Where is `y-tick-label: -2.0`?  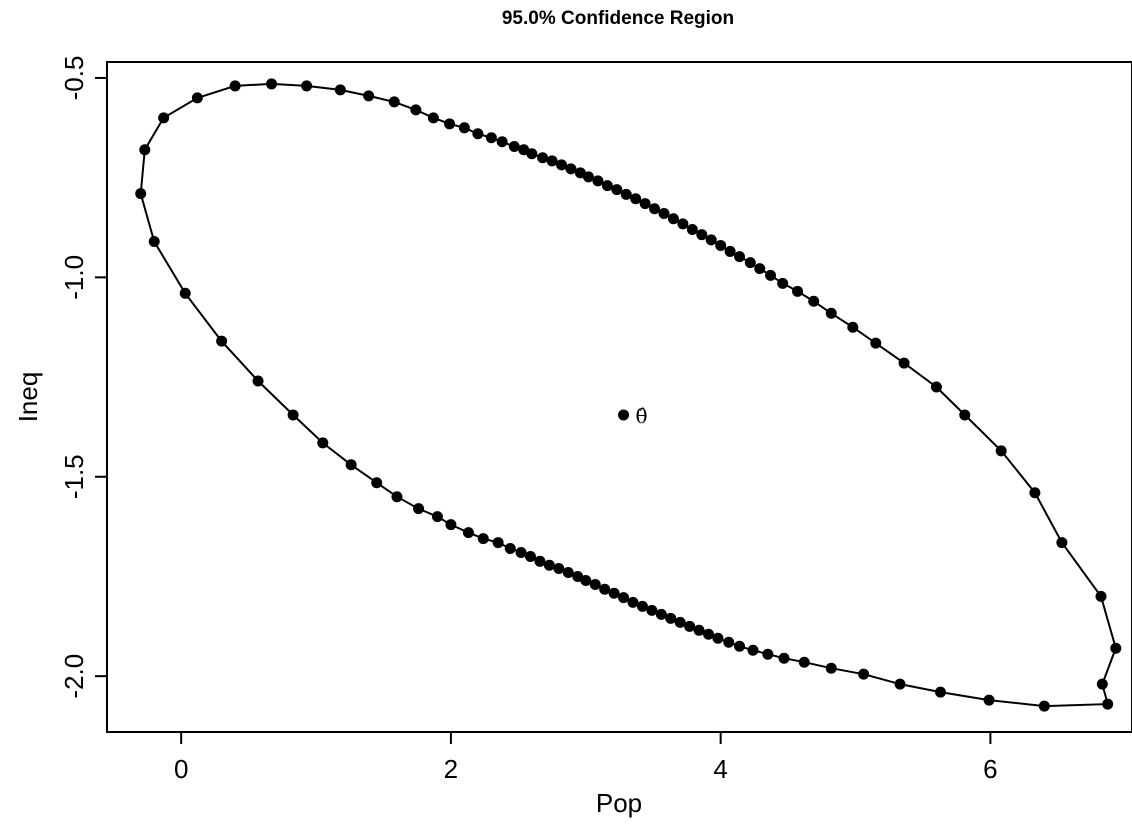 y-tick-label: -2.0 is located at coordinates (74, 676).